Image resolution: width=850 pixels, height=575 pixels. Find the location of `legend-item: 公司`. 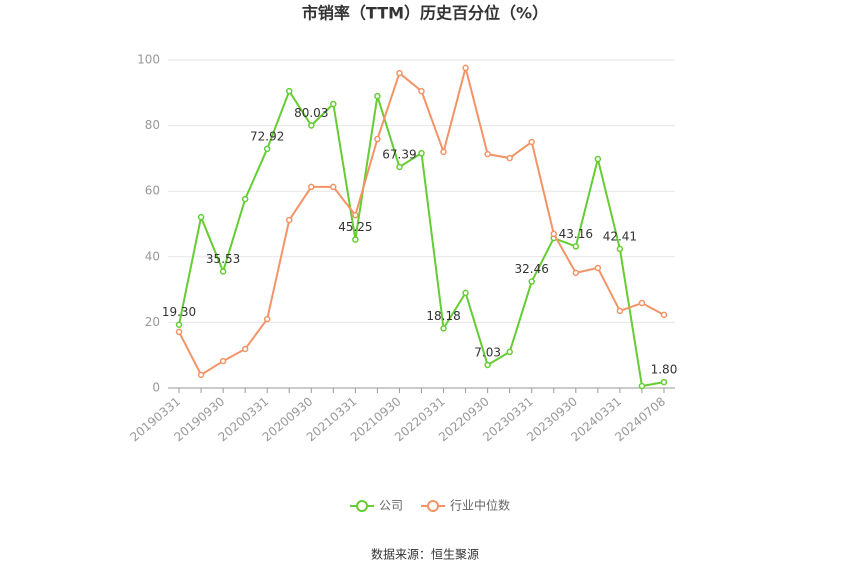

legend-item: 公司 is located at coordinates (376, 506).